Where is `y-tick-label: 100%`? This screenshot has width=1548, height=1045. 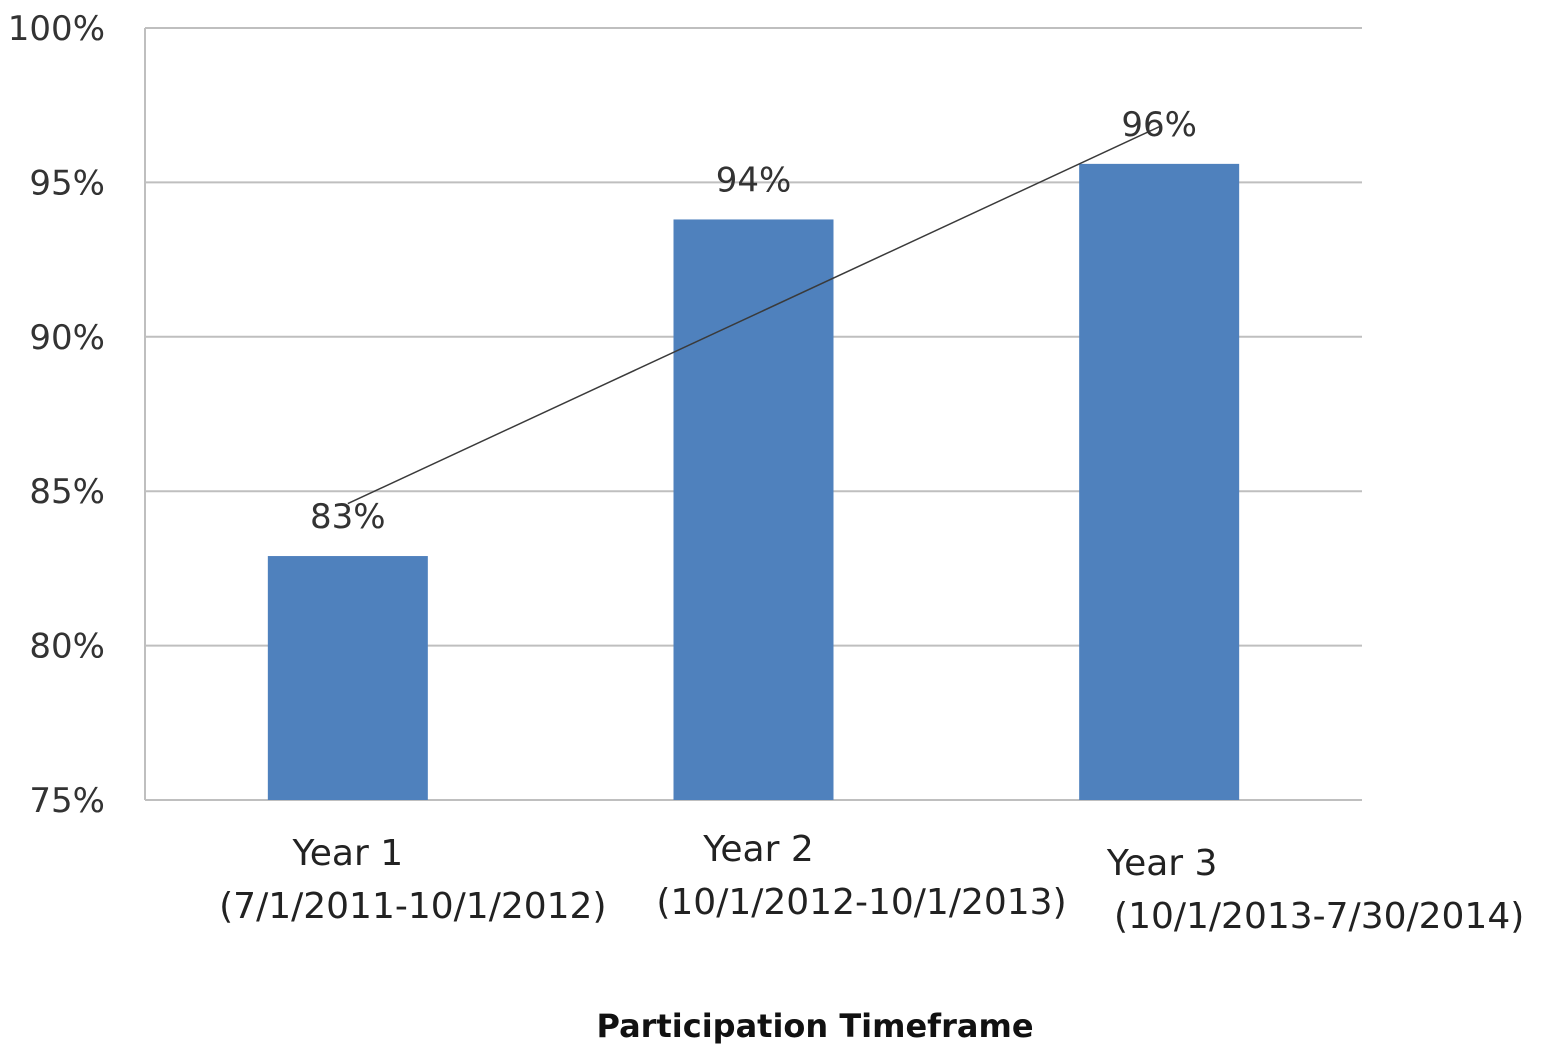 y-tick-label: 100% is located at coordinates (56, 29).